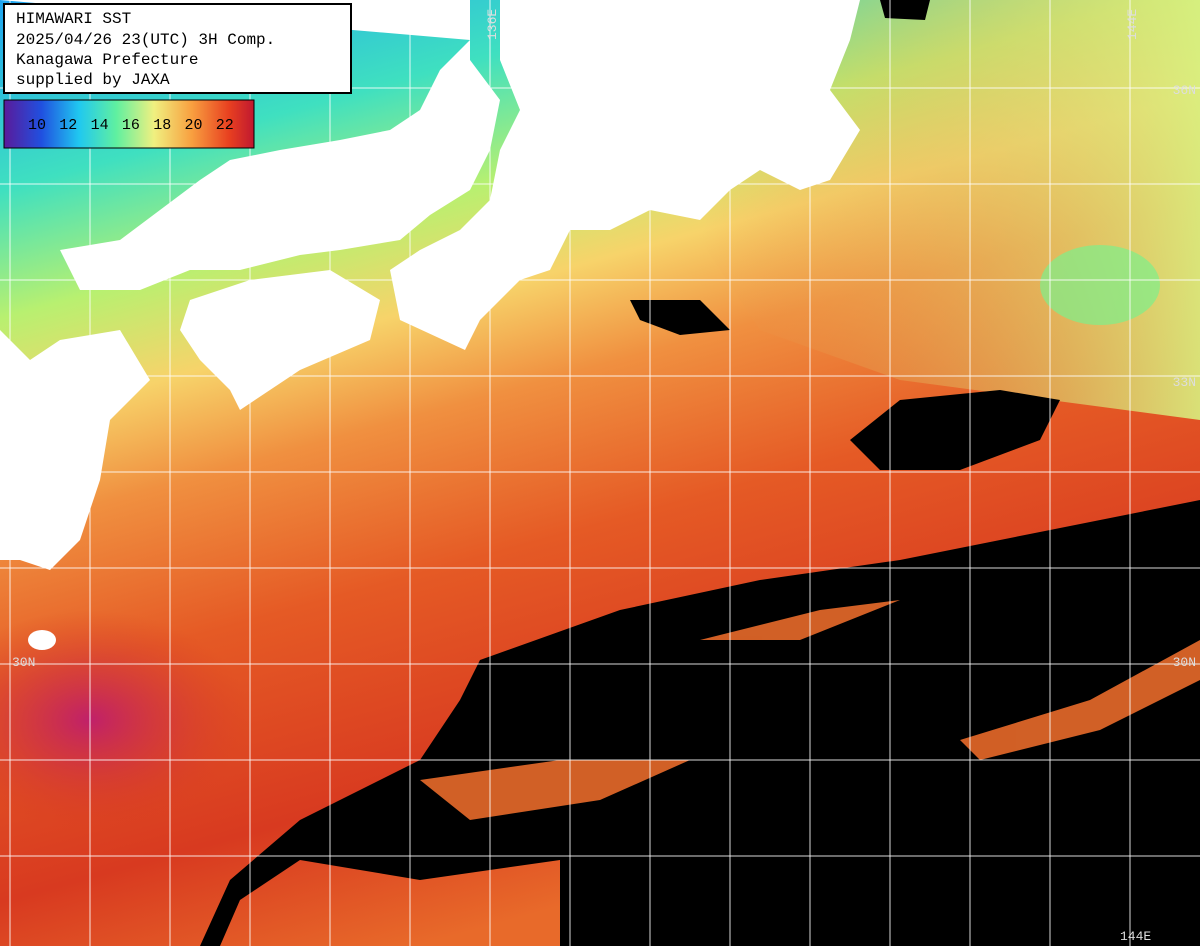  I want to click on title: HIMAWARI SST, so click(73, 19).